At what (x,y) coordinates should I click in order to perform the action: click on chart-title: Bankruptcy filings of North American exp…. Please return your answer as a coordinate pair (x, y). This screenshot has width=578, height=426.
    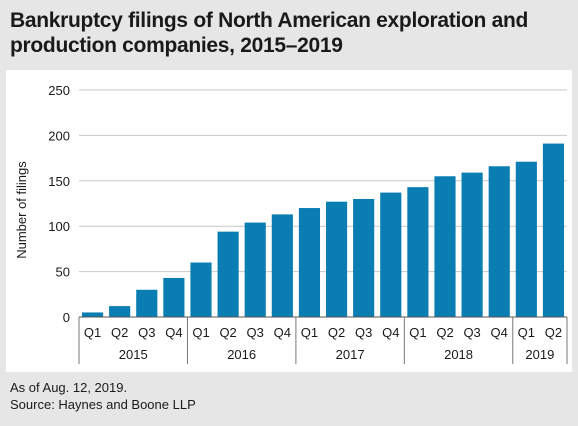
    Looking at the image, I should click on (269, 33).